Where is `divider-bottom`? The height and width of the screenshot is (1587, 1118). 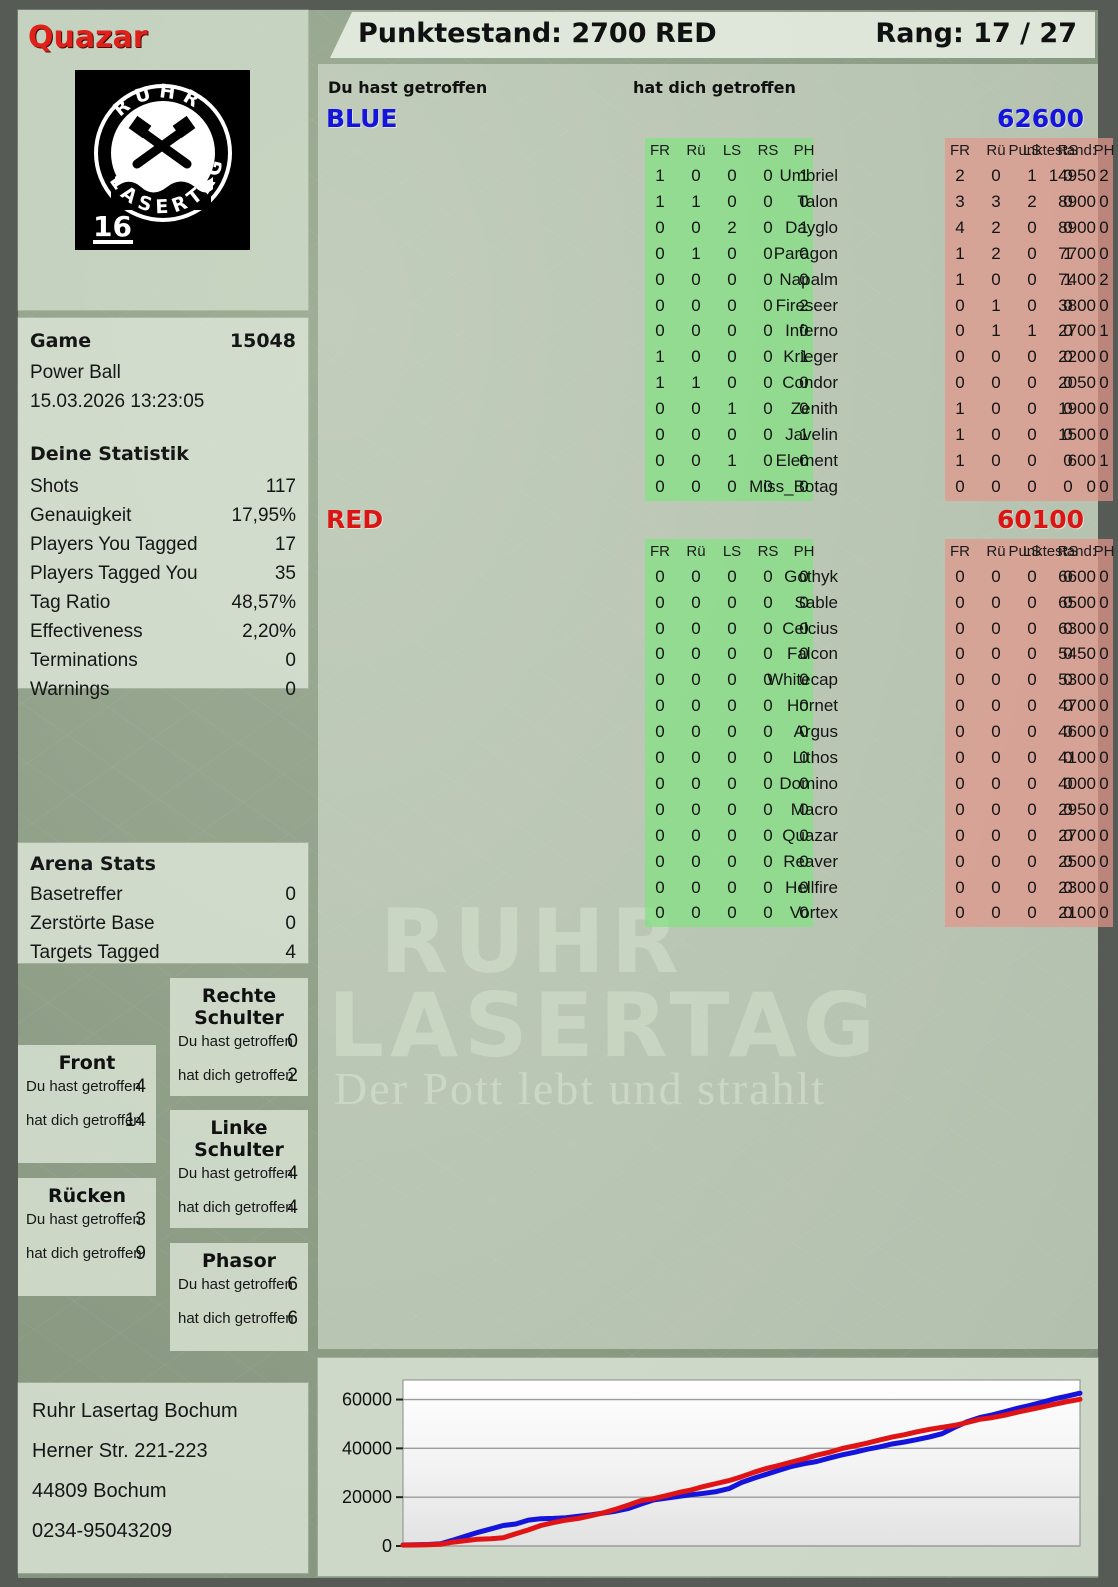 divider-bottom is located at coordinates (559, 1582).